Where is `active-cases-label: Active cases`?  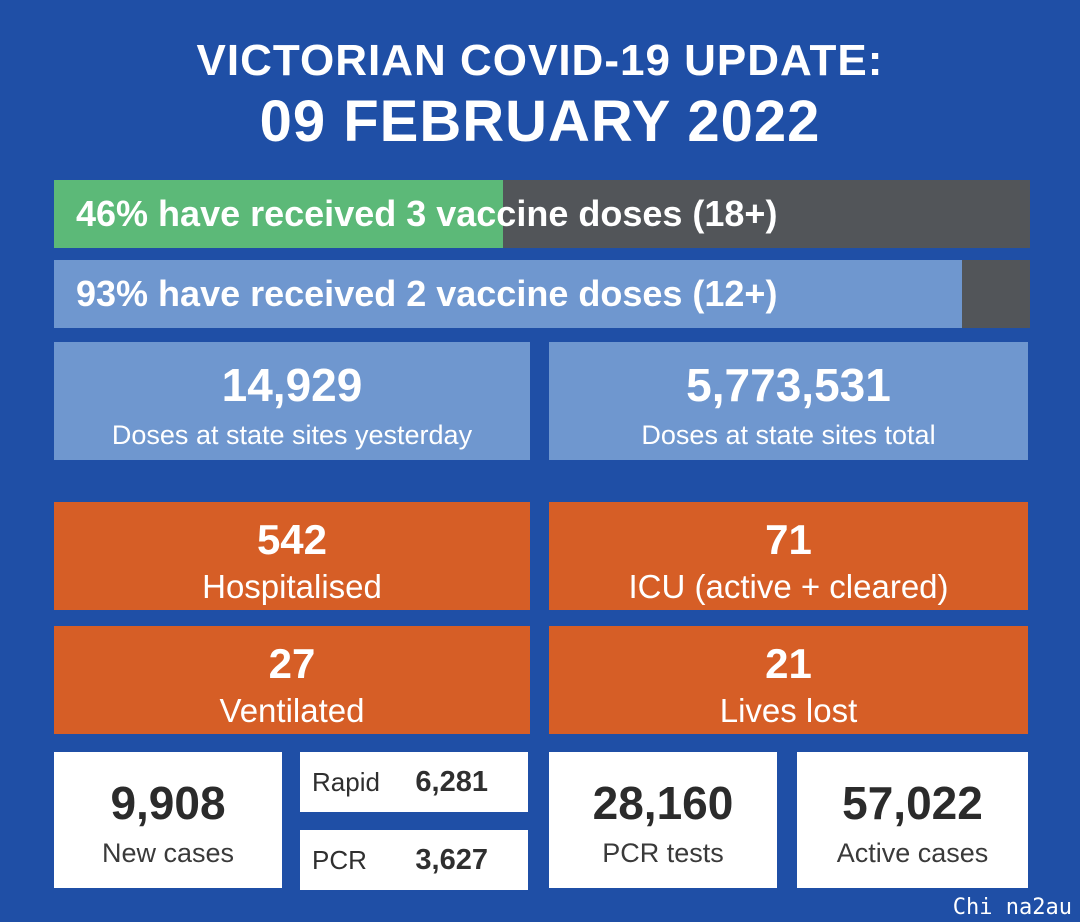
active-cases-label: Active cases is located at coordinates (912, 853).